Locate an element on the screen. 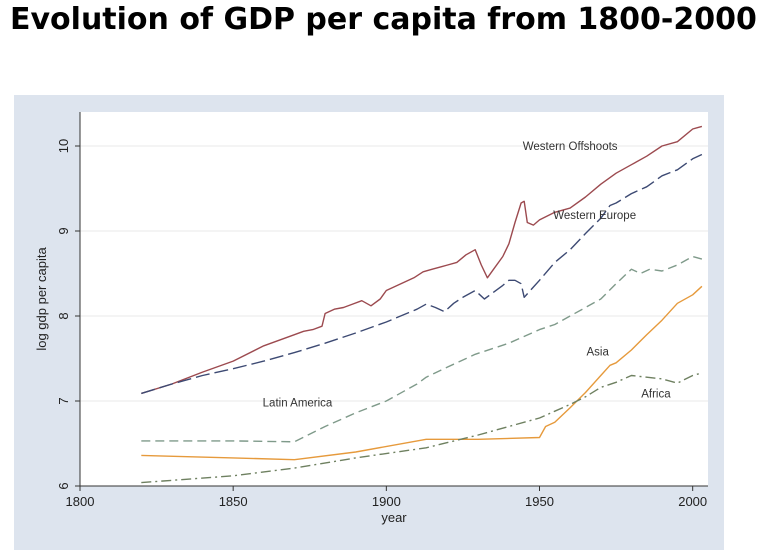 This screenshot has height=555, width=769. series-label: Africa is located at coordinates (656, 394).